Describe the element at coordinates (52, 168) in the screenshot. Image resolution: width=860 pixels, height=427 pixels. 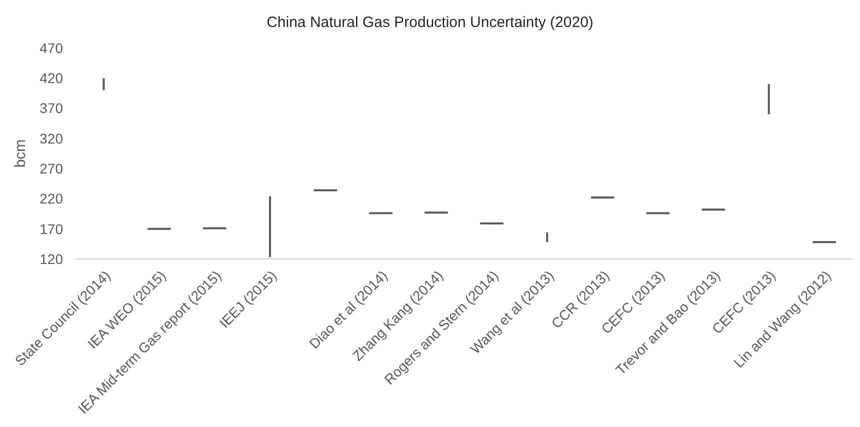
I see `y-tick-label: 270` at that location.